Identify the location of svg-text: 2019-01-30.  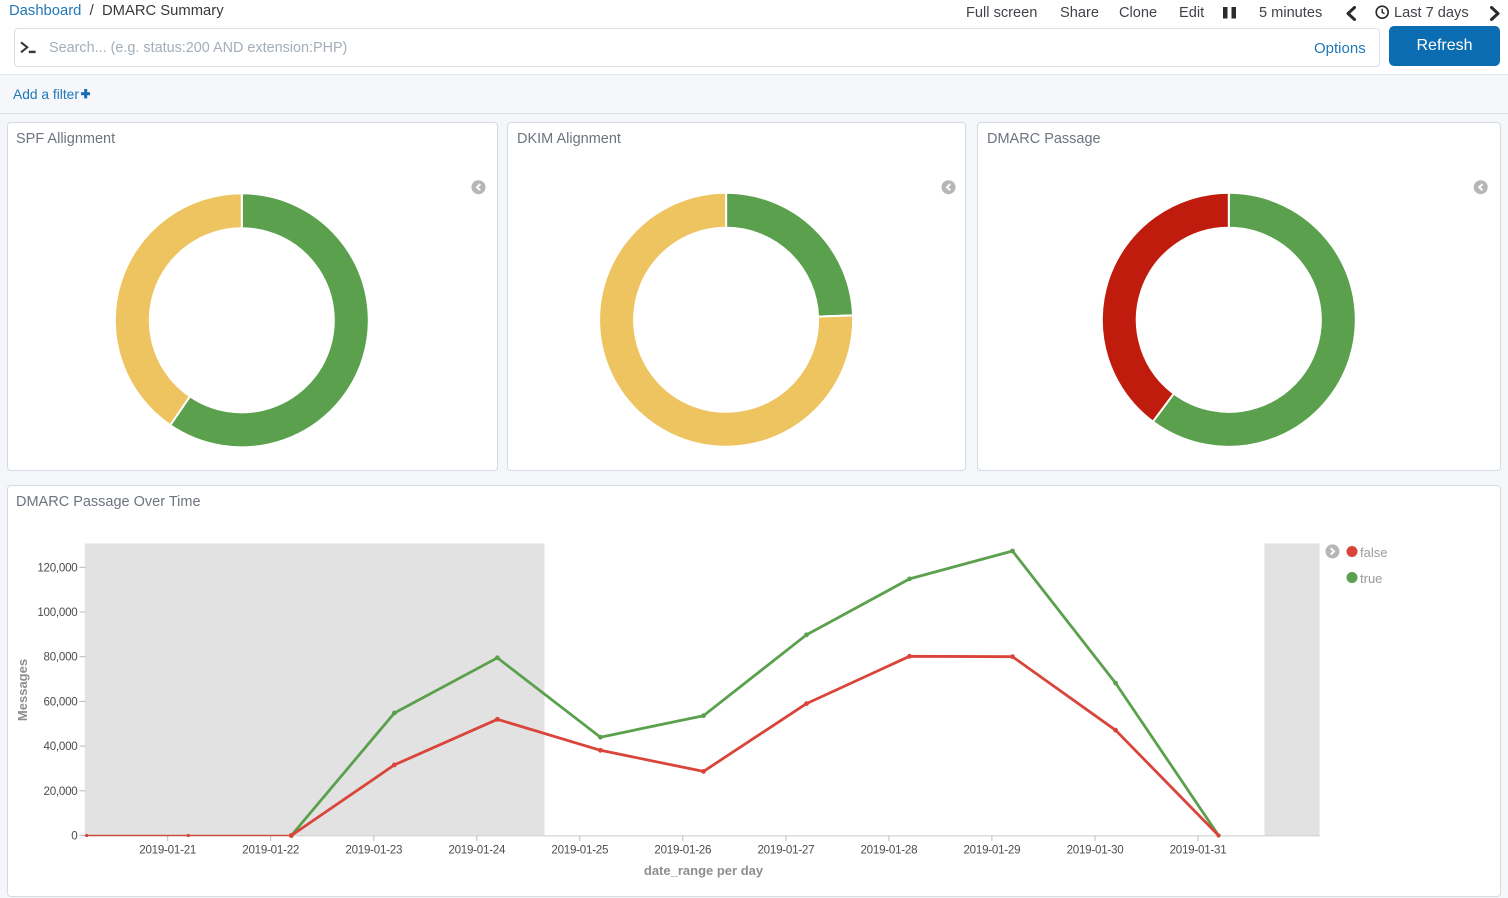
(1095, 850).